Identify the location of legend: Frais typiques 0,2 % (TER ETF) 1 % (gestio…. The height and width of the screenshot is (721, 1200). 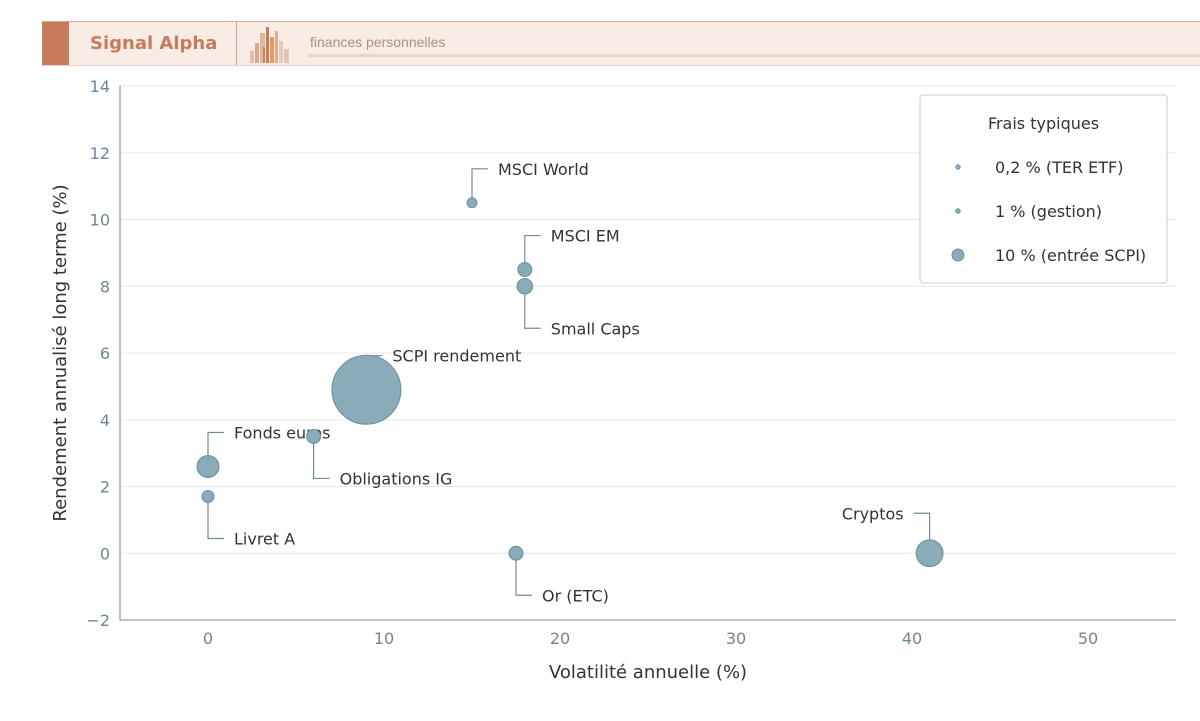
(1043, 189).